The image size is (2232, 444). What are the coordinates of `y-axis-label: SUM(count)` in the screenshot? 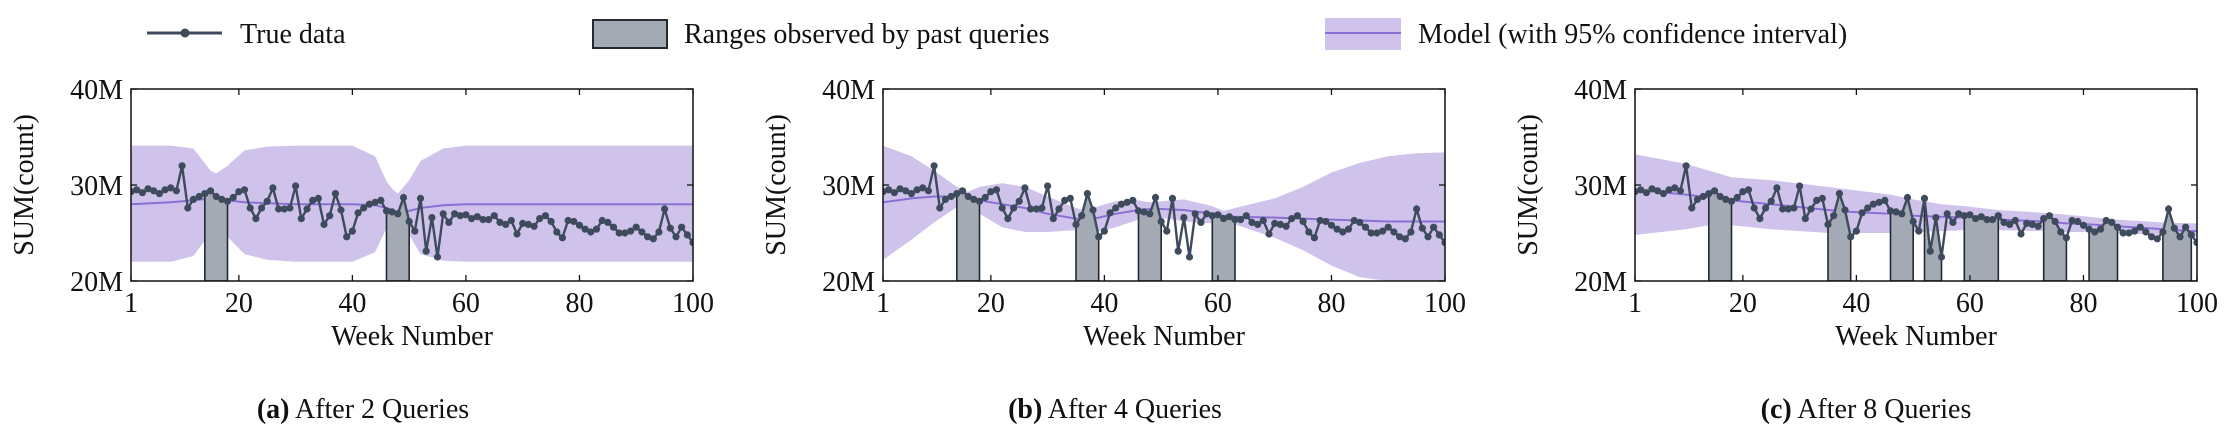 It's located at (1528, 185).